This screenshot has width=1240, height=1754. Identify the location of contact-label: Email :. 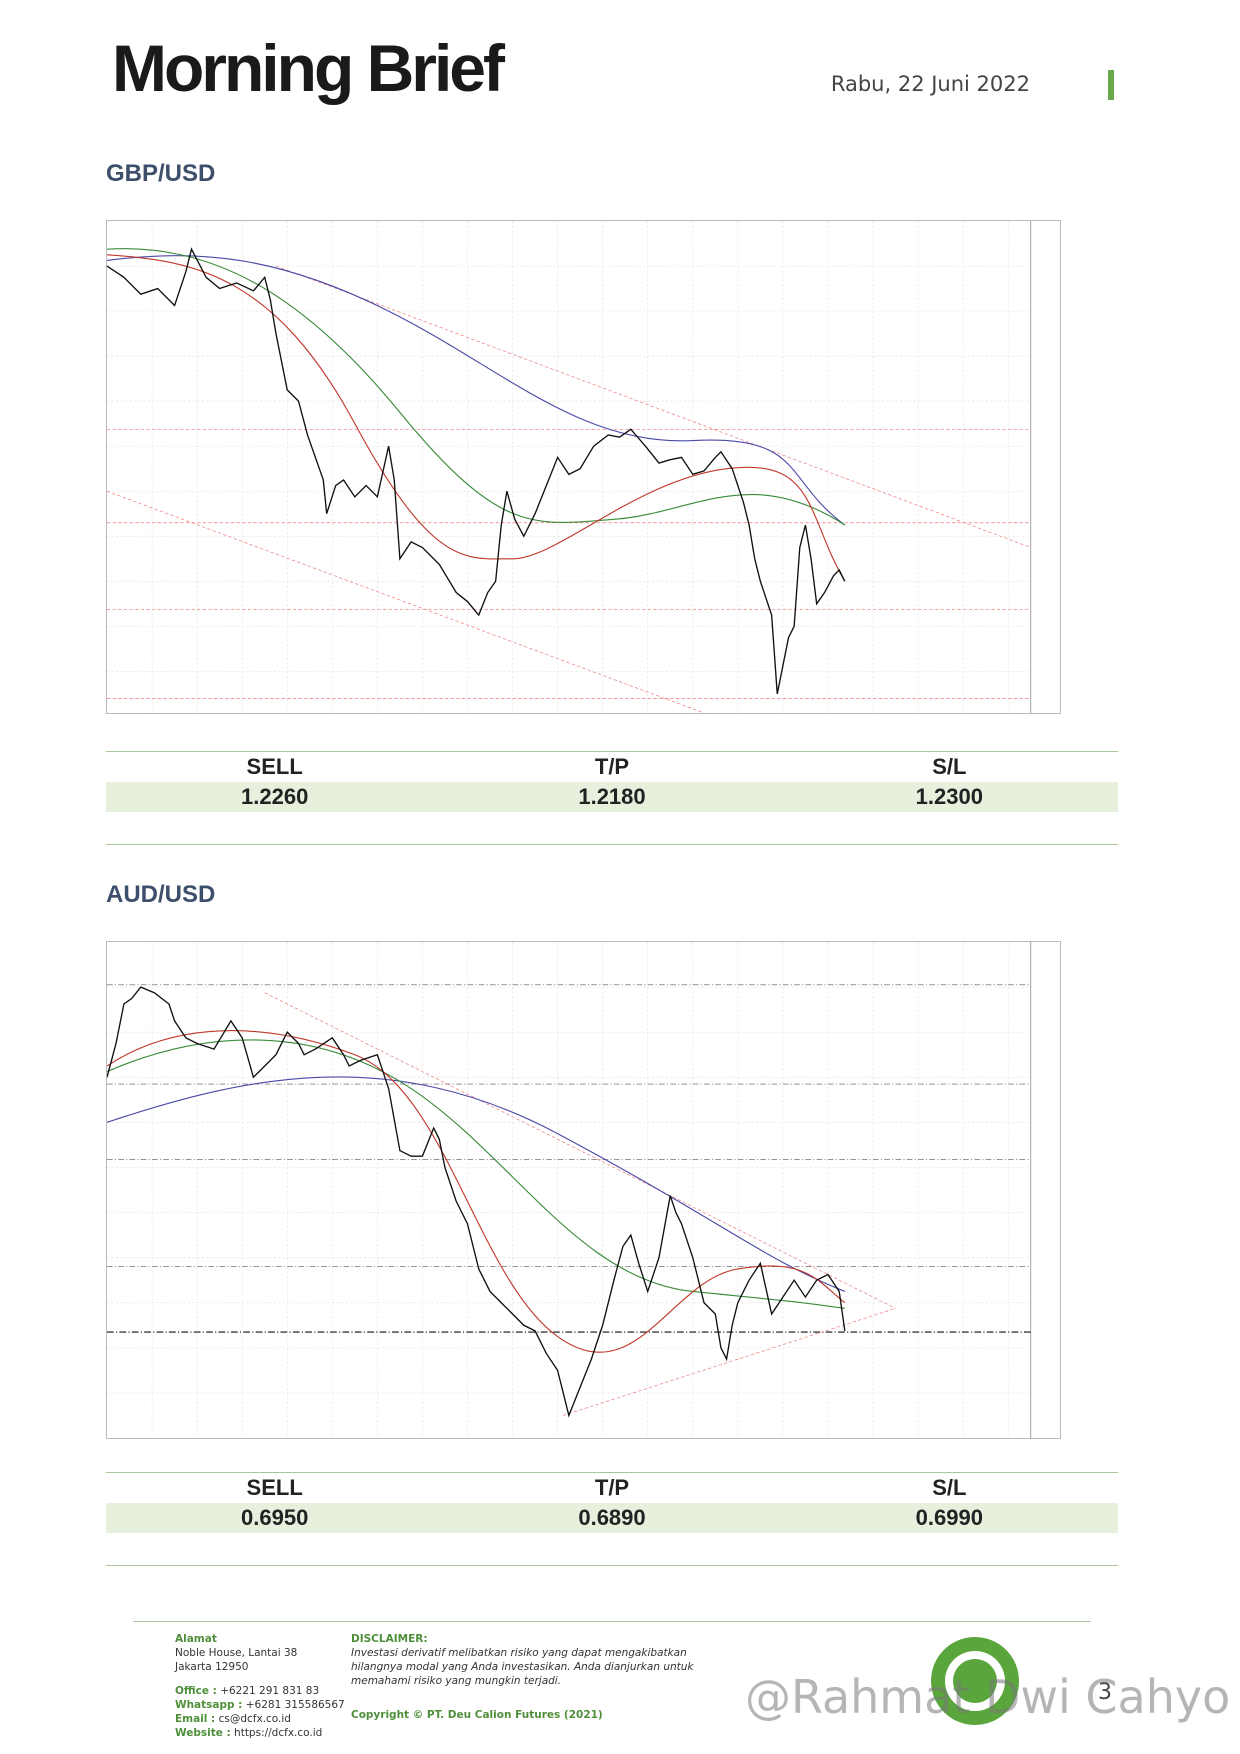
(195, 1719).